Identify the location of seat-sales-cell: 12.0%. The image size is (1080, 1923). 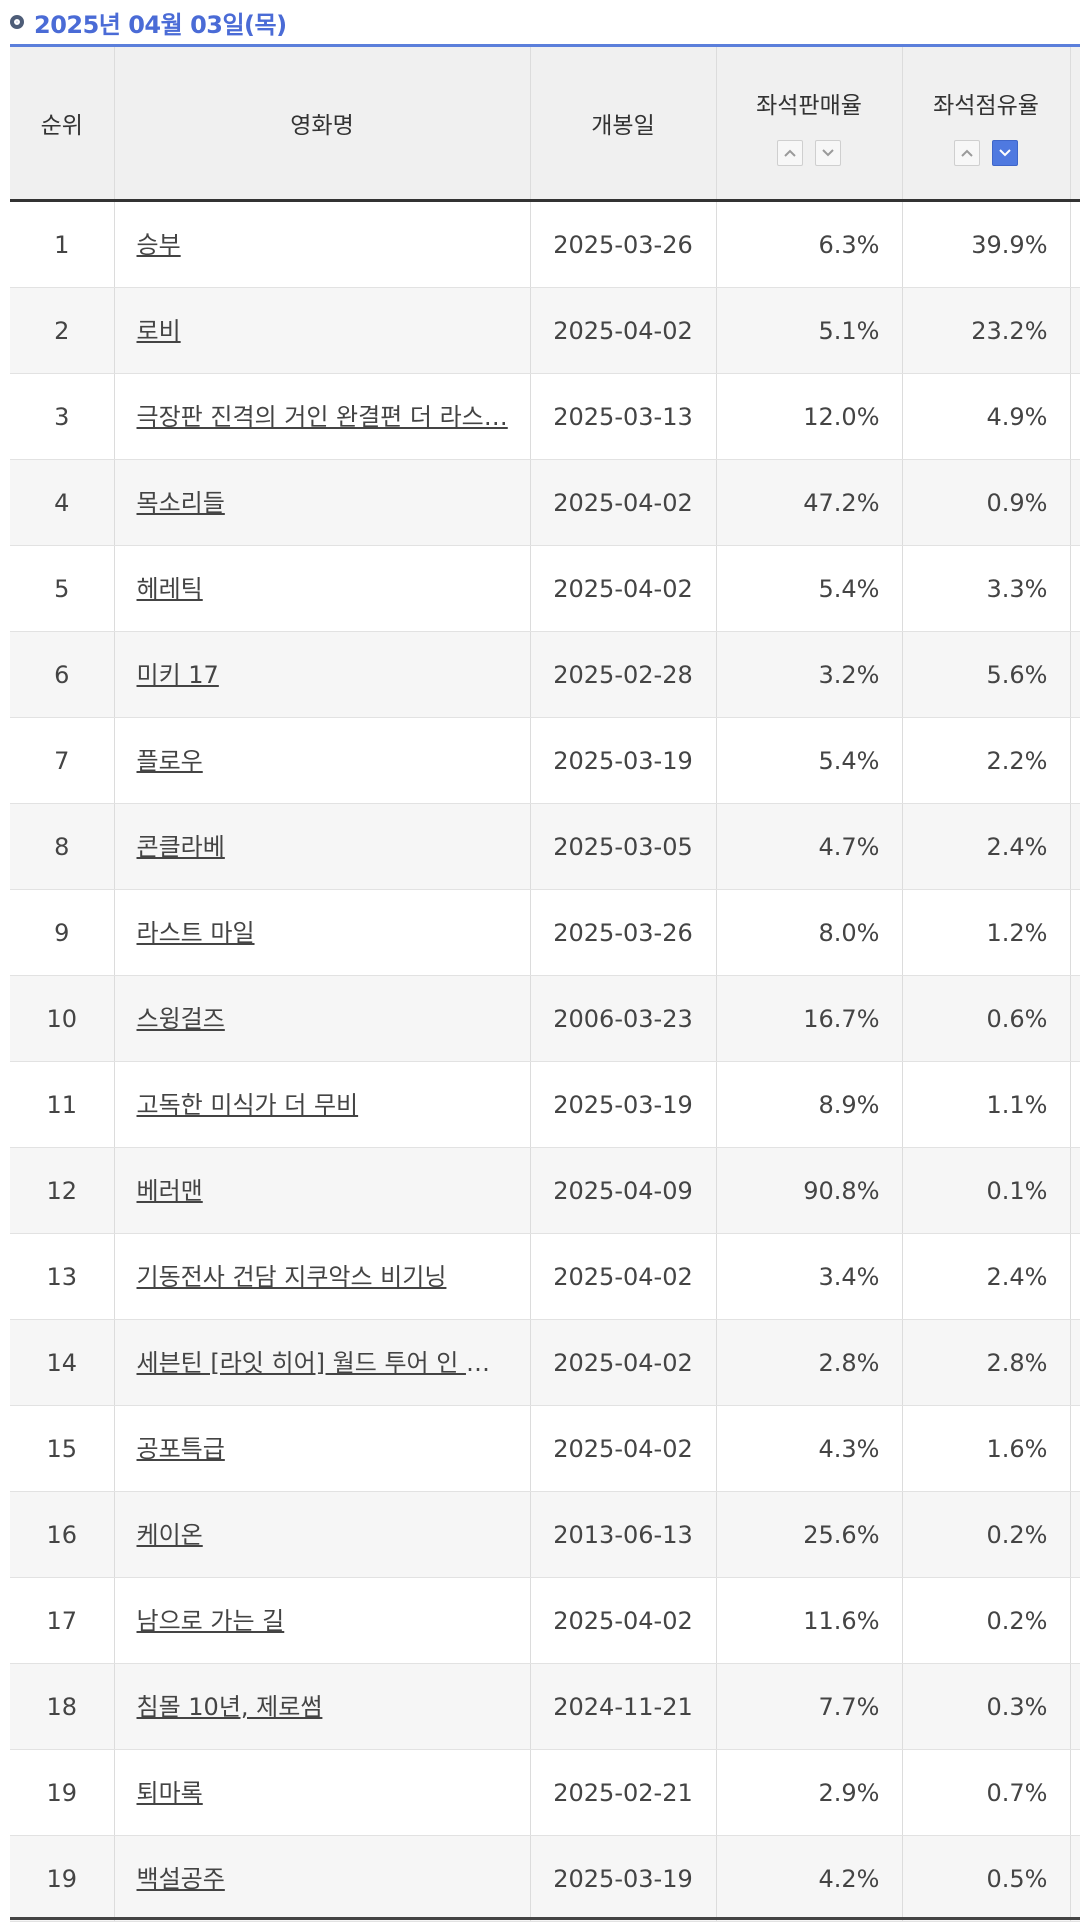
(809, 416).